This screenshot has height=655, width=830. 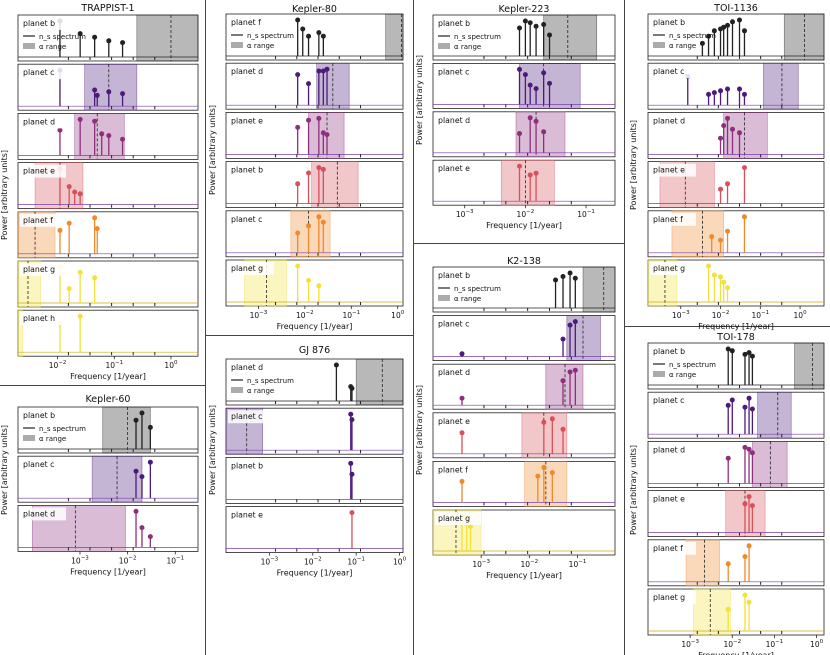 I want to click on alpha-range-band, so click(x=20, y=333).